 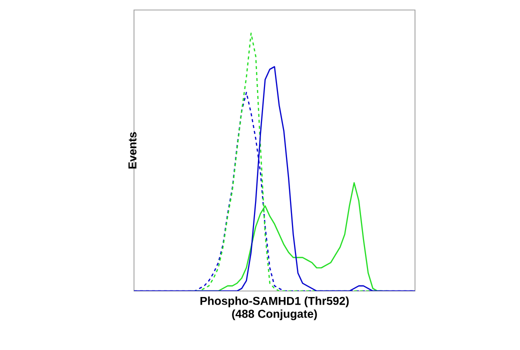 What do you see at coordinates (274, 308) in the screenshot?
I see `x-axis-title: Phospho-SAMHD1 (Thr592) (488 Conjugate)` at bounding box center [274, 308].